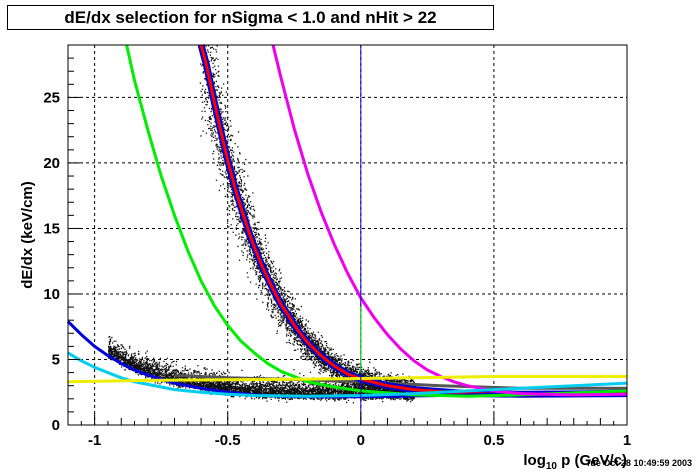 This screenshot has height=472, width=696. I want to click on x-tick-label: -0.5, so click(228, 440).